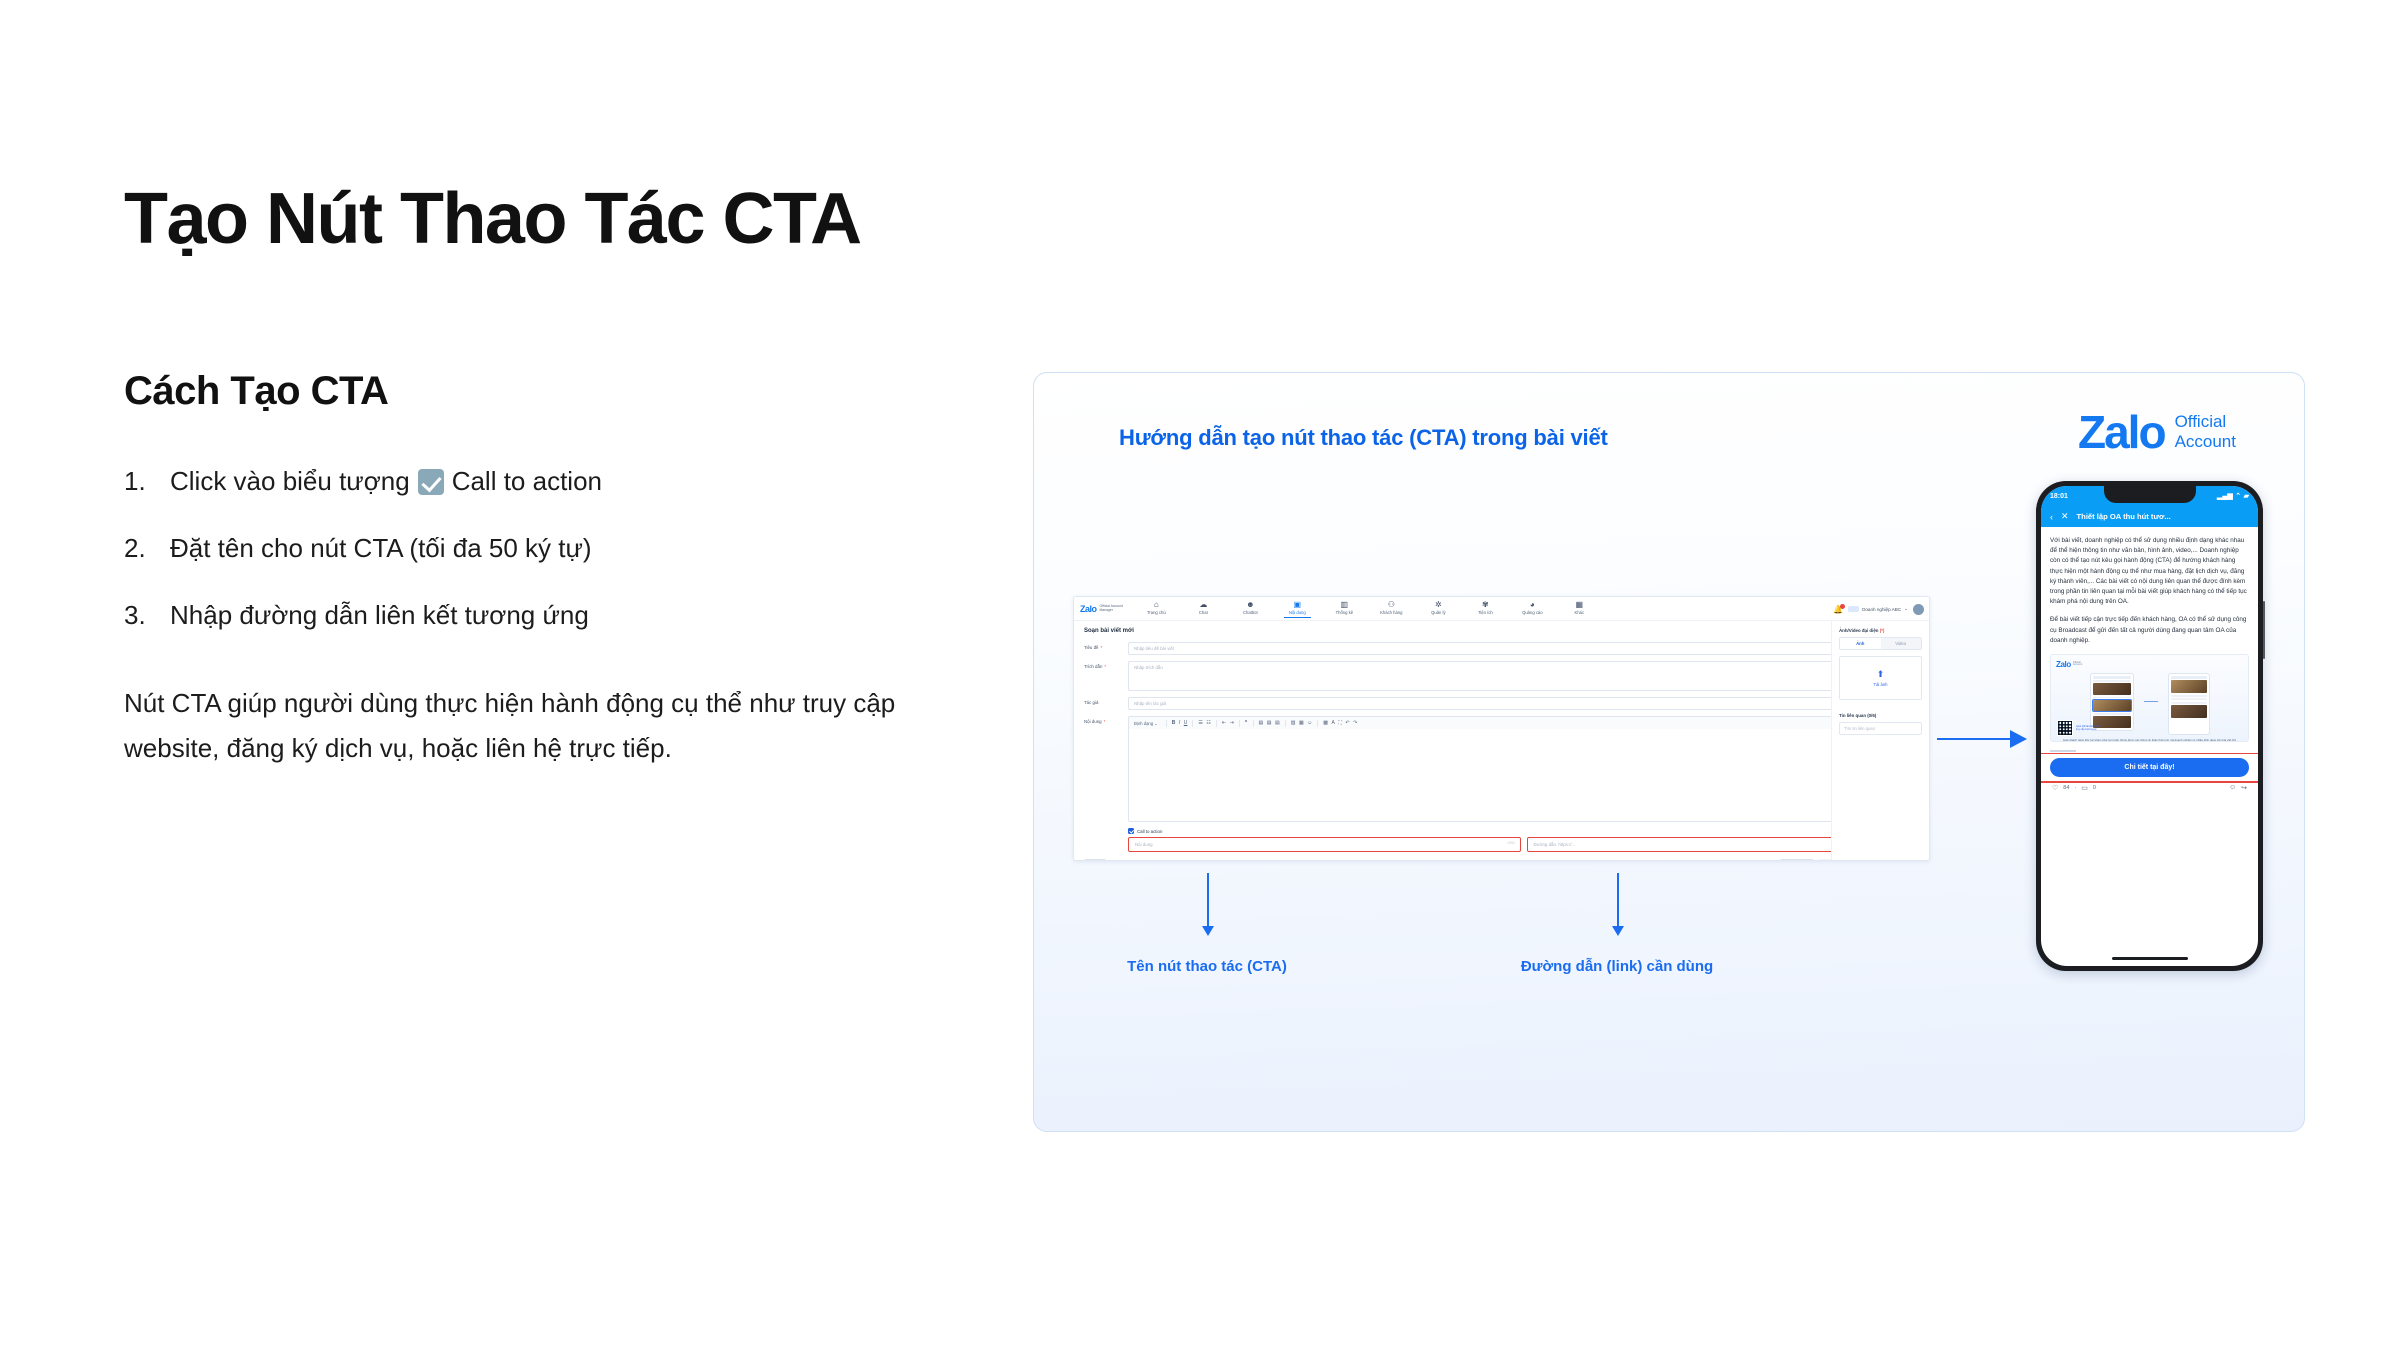 This screenshot has width=2400, height=1350. I want to click on nav-item-chat: ☁ Chat, so click(1203, 608).